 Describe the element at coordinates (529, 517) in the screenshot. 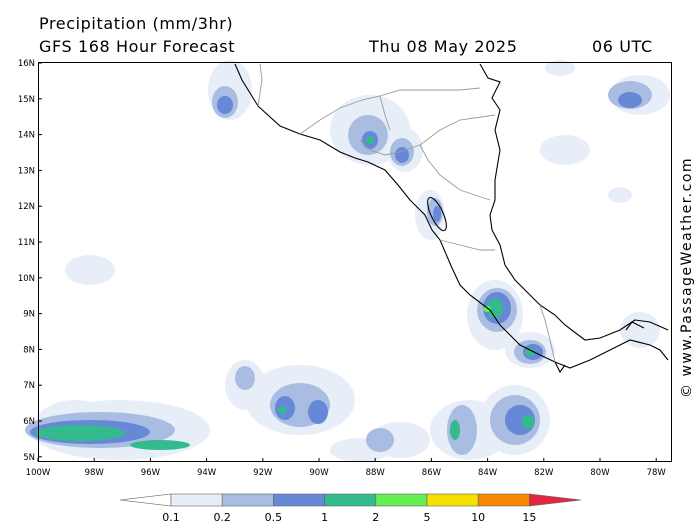

I see `legend-label: 15` at that location.